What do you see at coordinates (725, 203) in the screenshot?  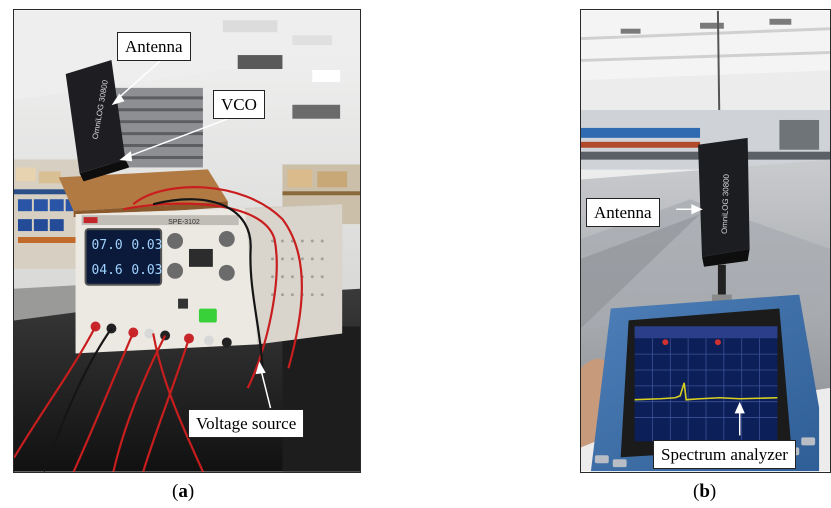 I see `antenna-print-b: OmniLOG 30800` at bounding box center [725, 203].